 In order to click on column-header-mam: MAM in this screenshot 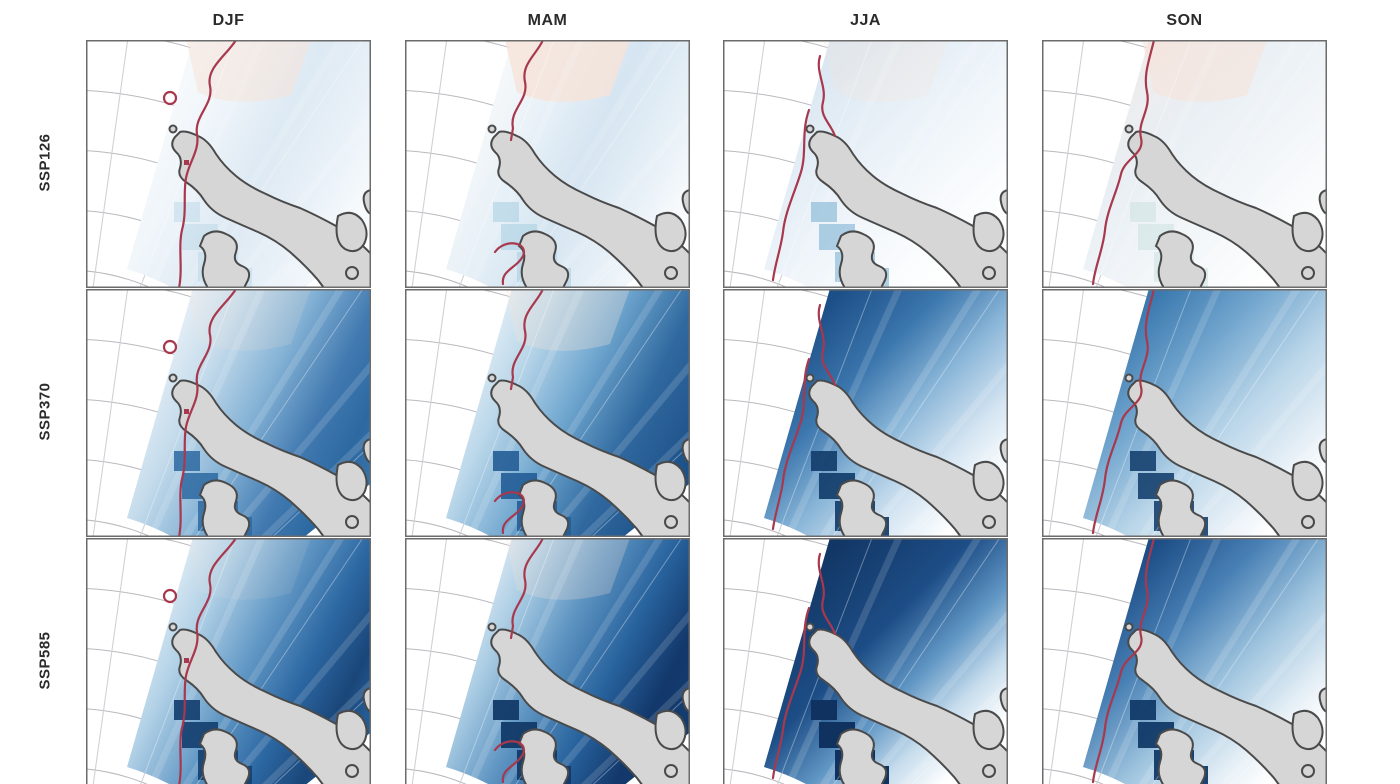, I will do `click(547, 20)`.